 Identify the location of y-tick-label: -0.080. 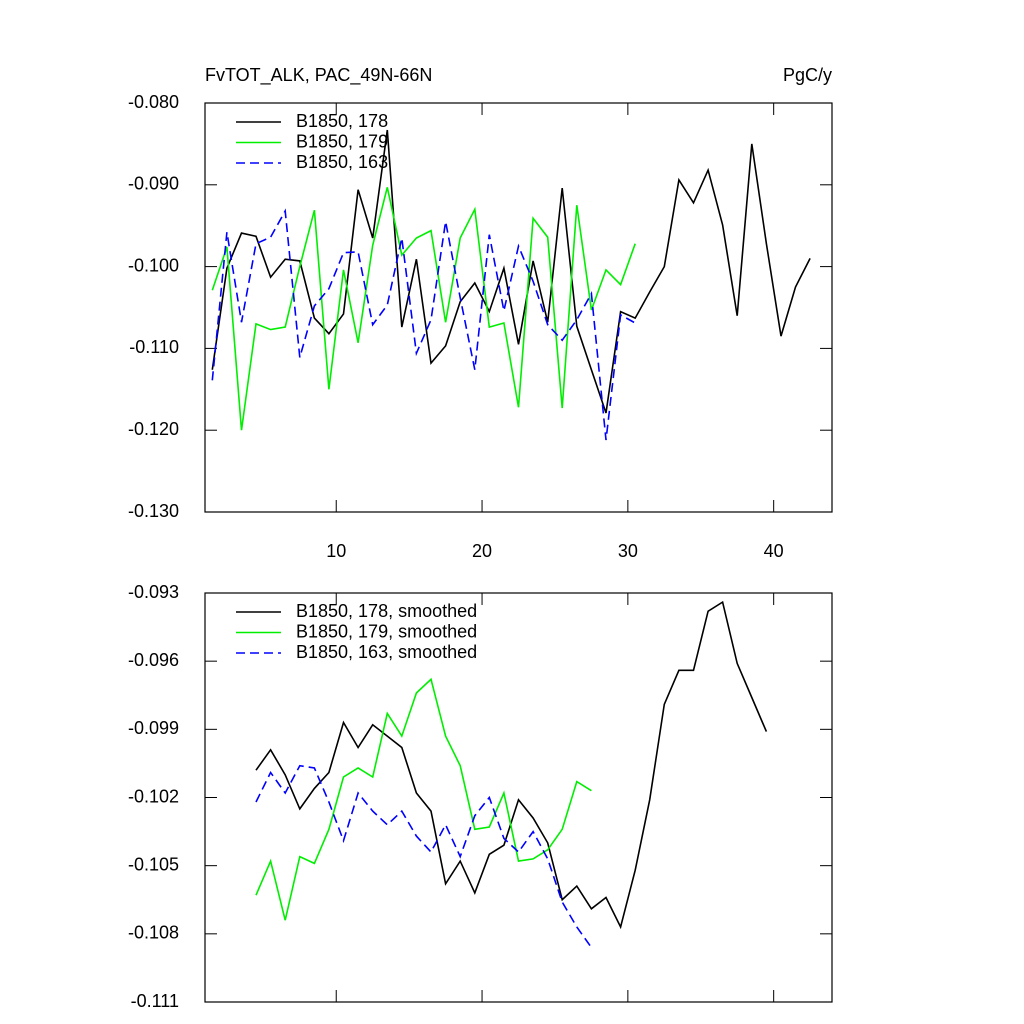
(153, 102).